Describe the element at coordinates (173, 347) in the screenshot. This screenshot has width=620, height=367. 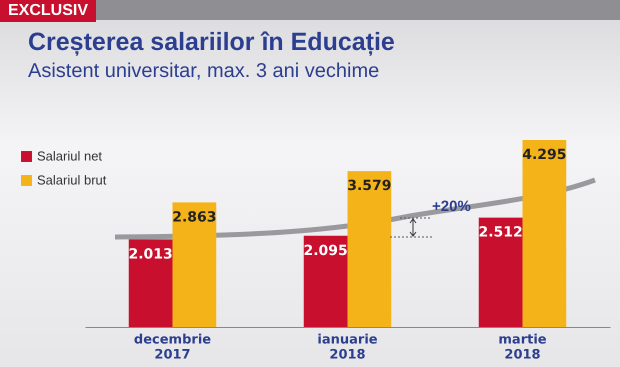
I see `x-tick-label: decembrie 2017` at that location.